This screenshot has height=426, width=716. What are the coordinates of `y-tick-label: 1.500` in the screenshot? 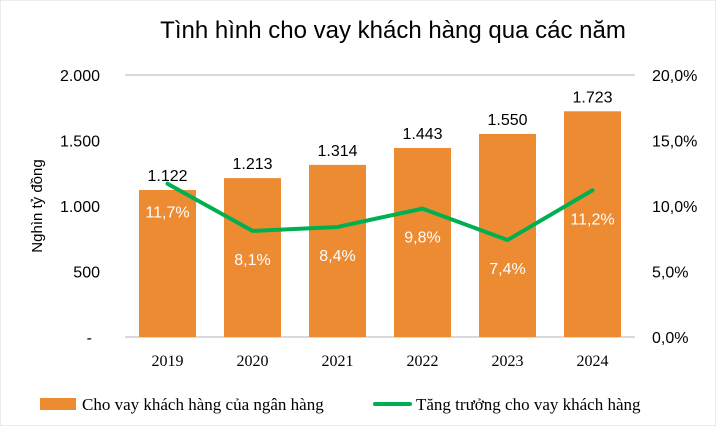 It's located at (80, 142).